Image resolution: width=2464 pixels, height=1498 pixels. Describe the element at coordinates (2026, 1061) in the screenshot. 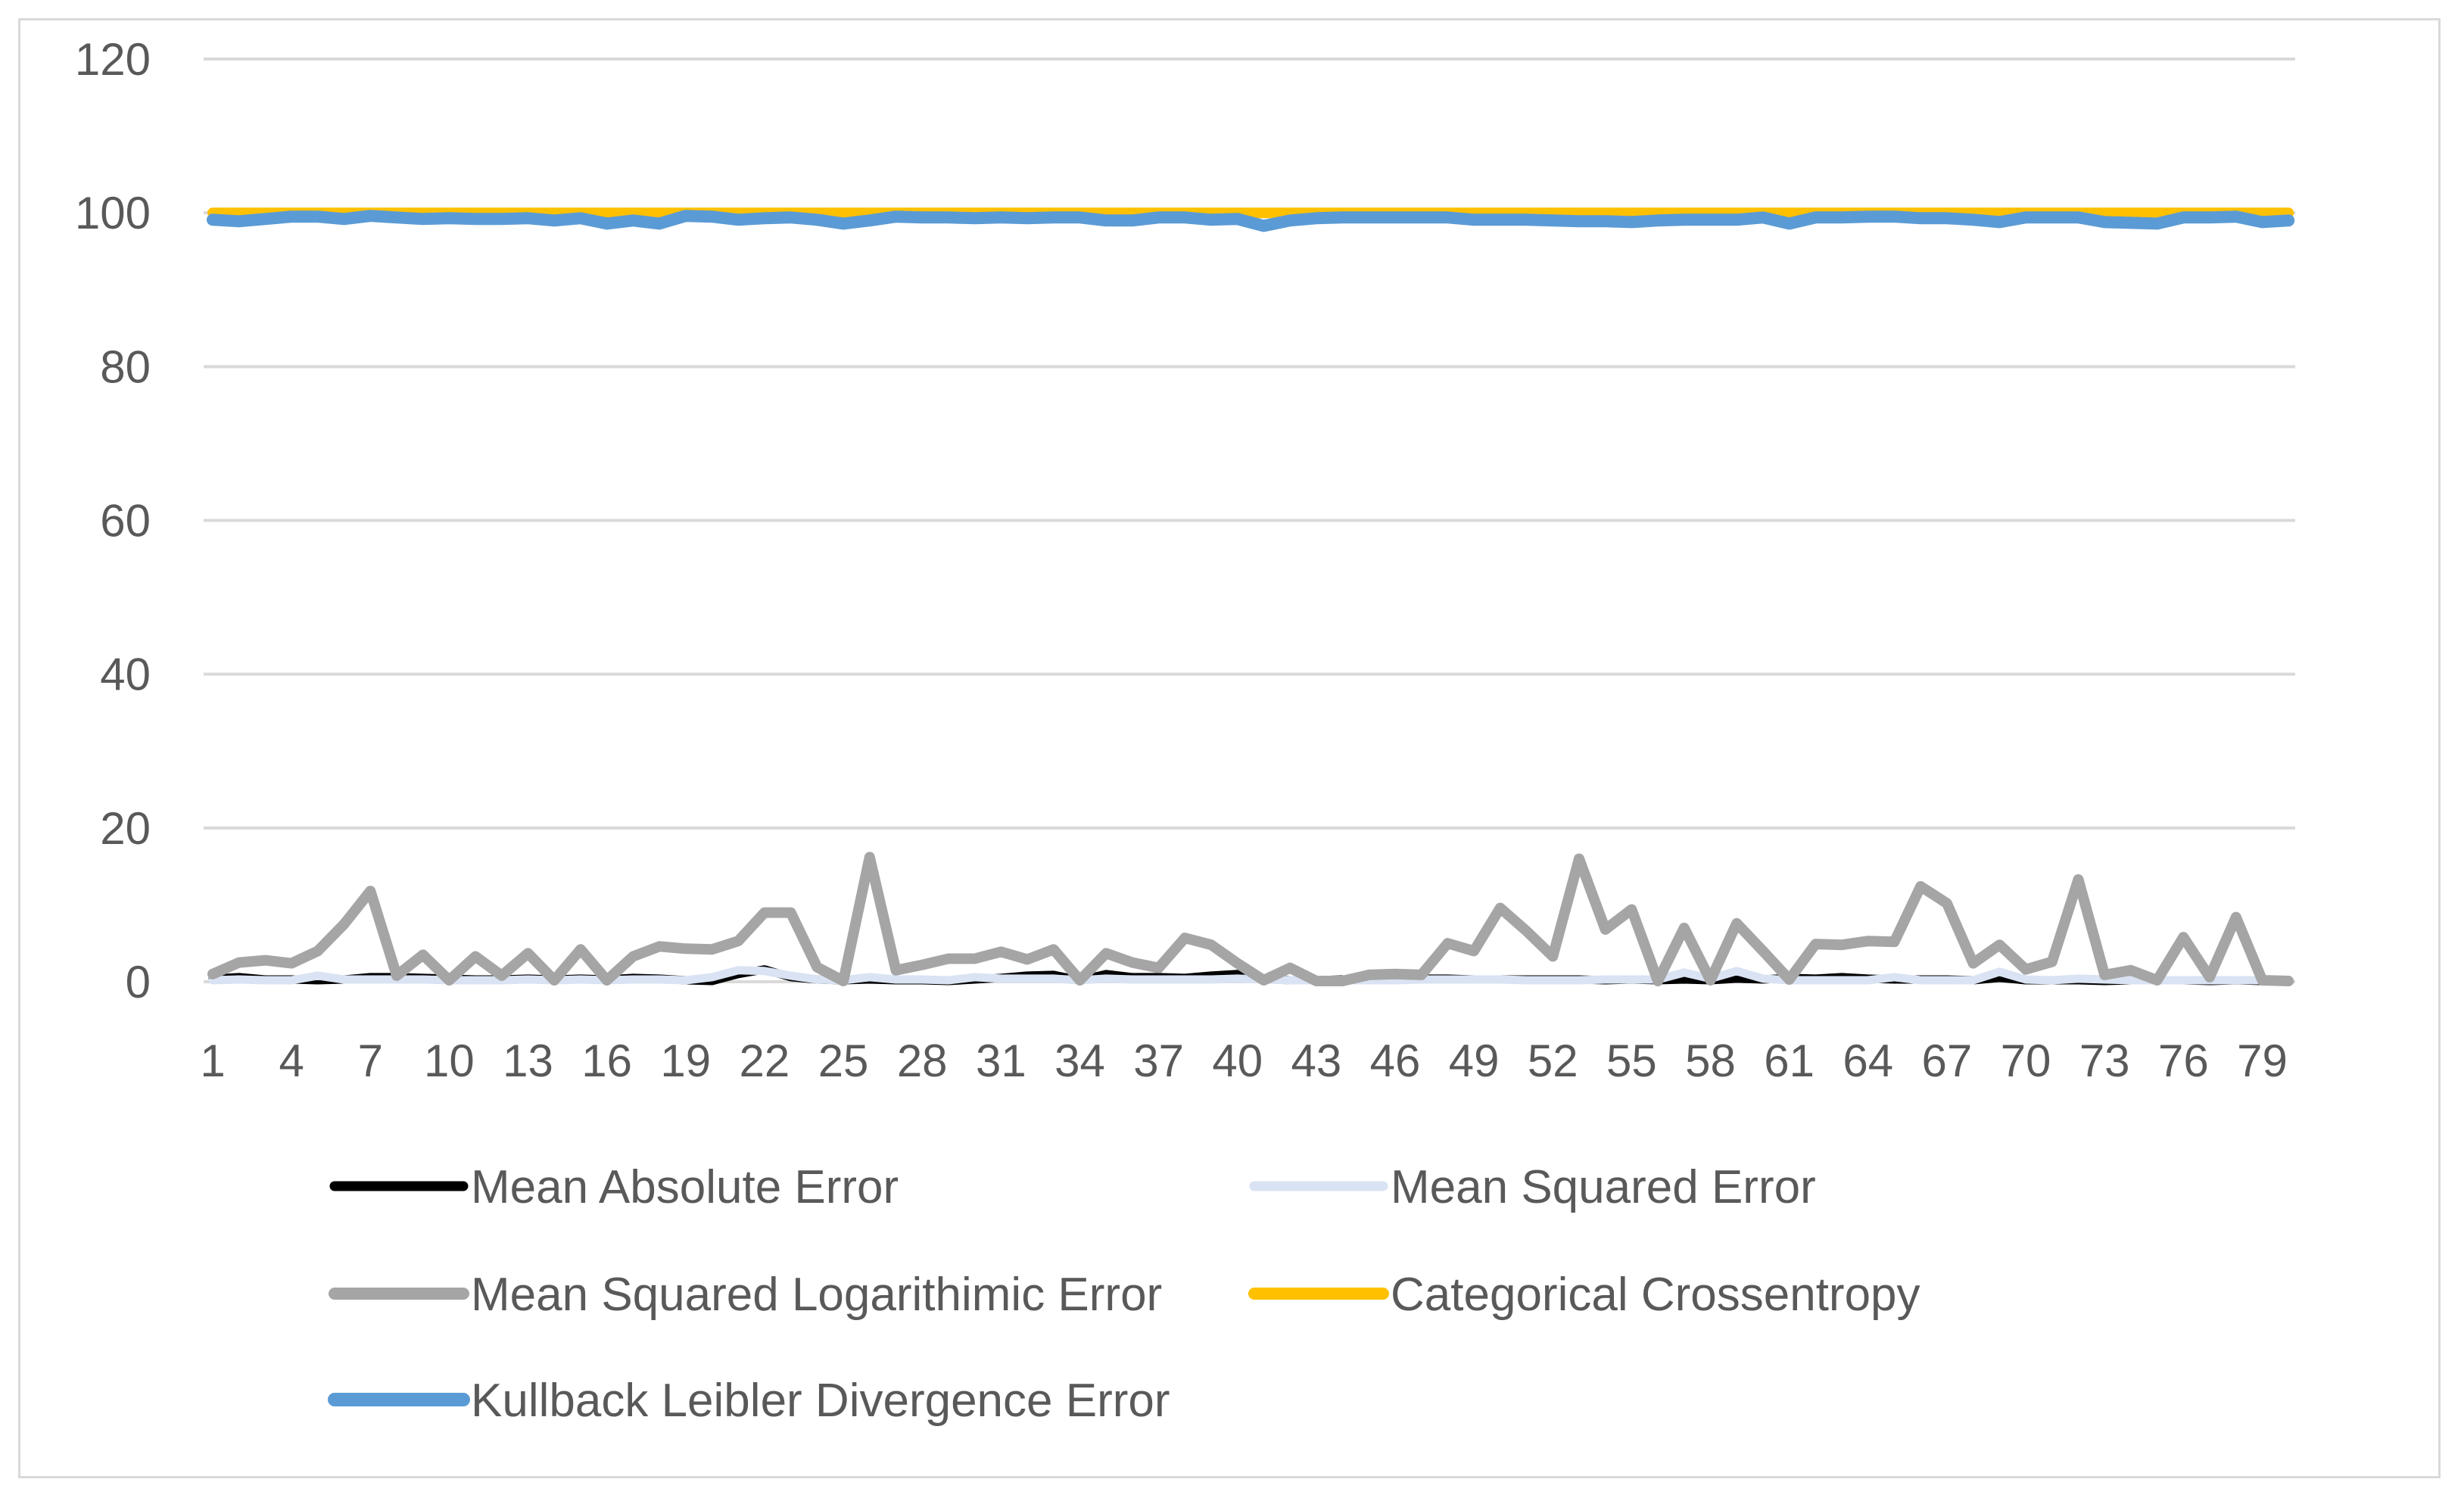

I see `x-tick-label: 70` at that location.